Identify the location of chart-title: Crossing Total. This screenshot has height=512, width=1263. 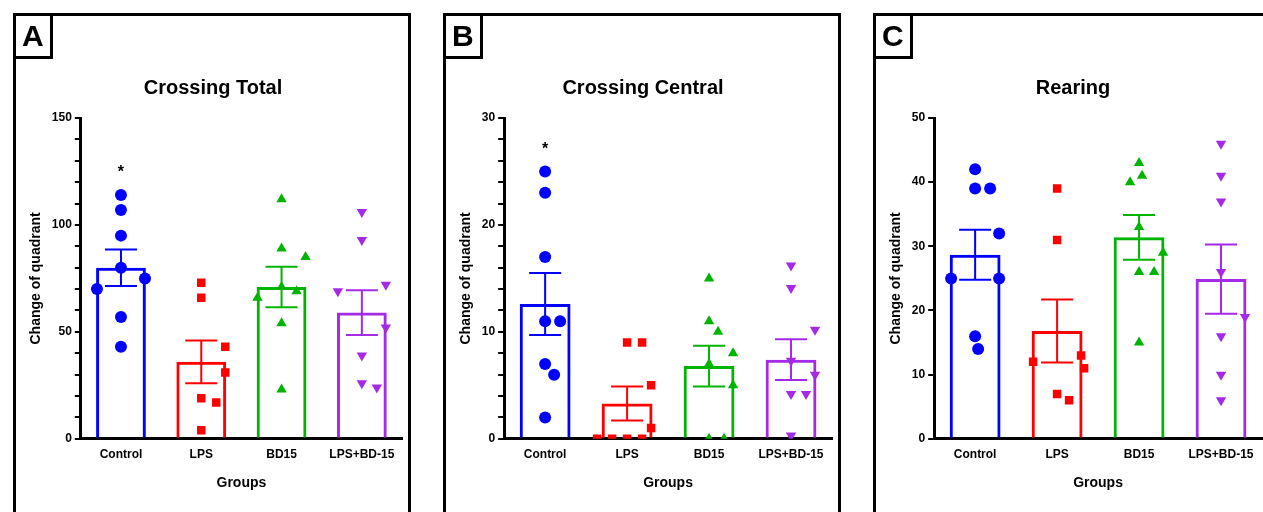
(213, 86).